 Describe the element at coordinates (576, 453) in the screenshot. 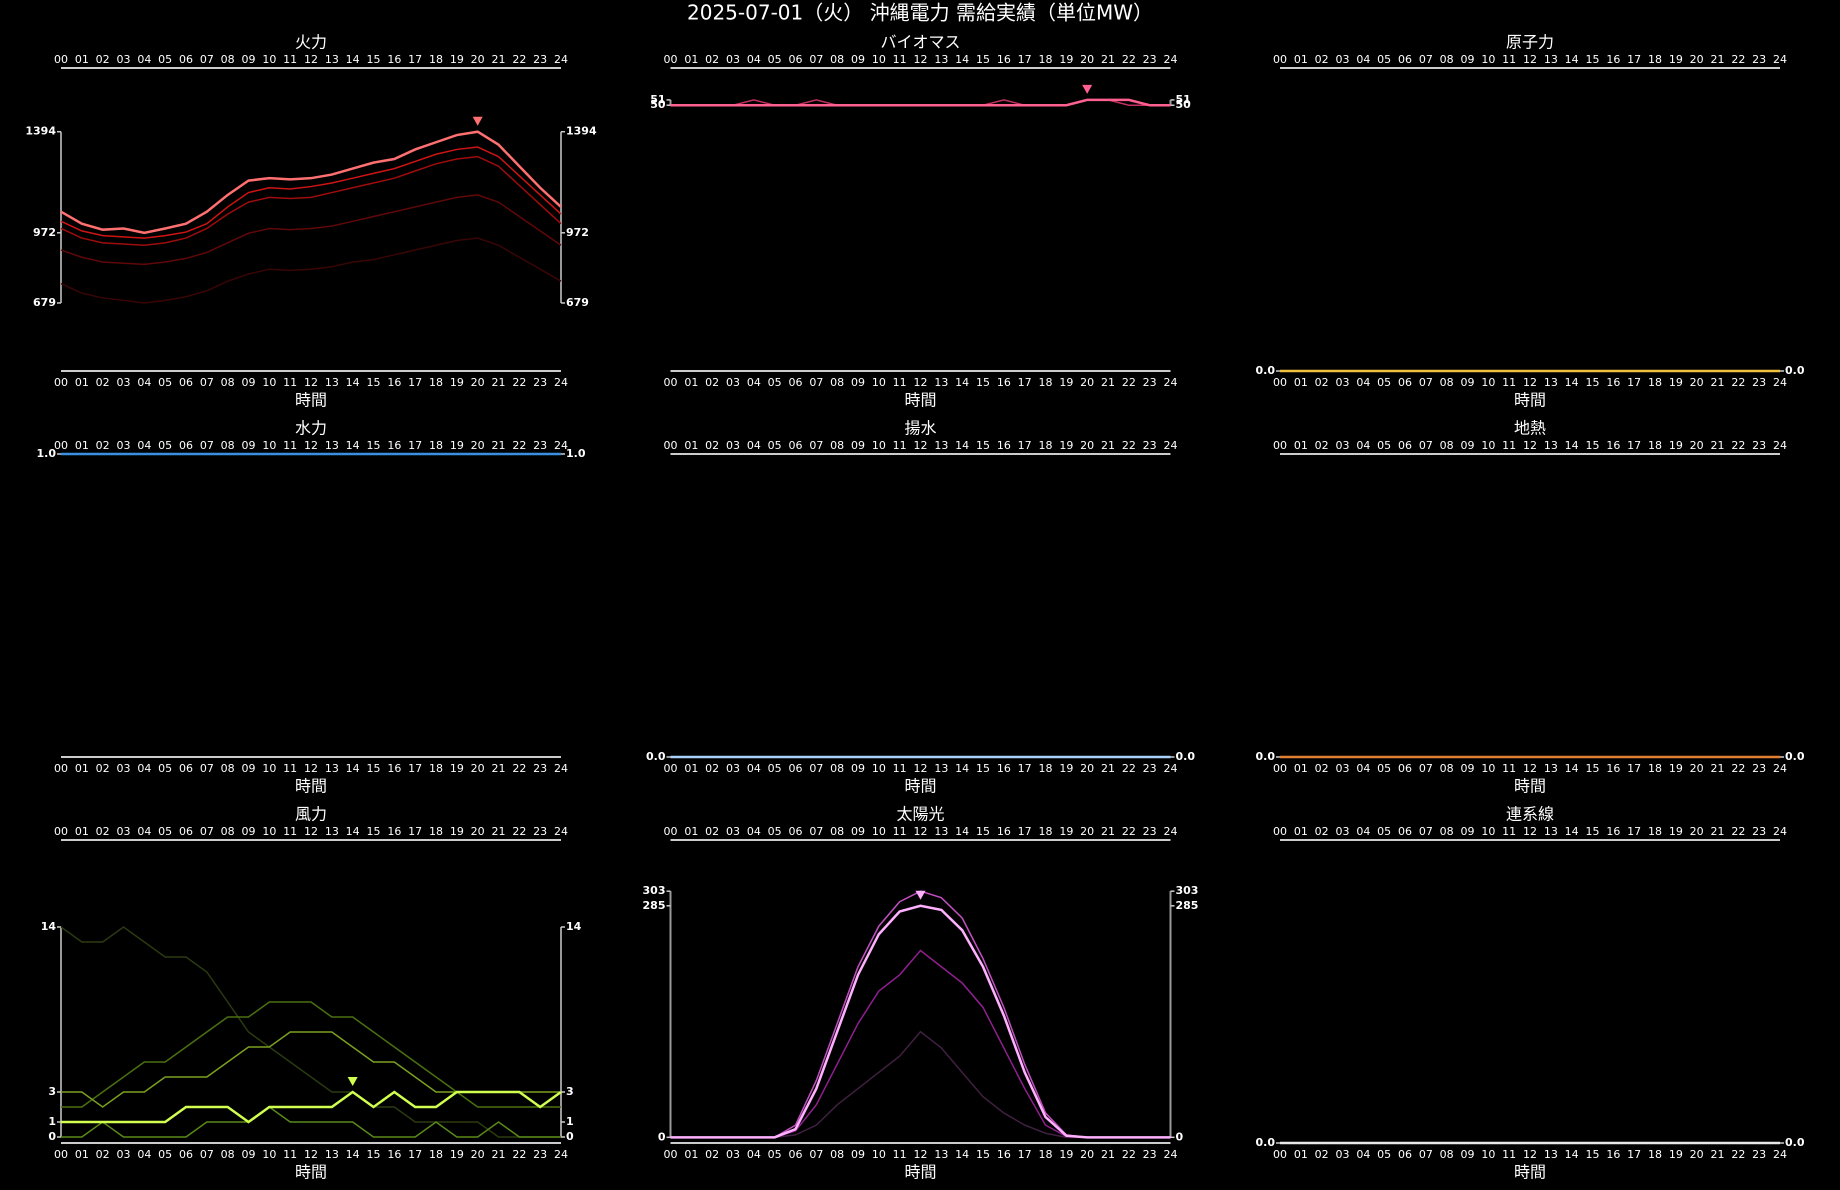

I see `y-tick-label: 1.0` at that location.